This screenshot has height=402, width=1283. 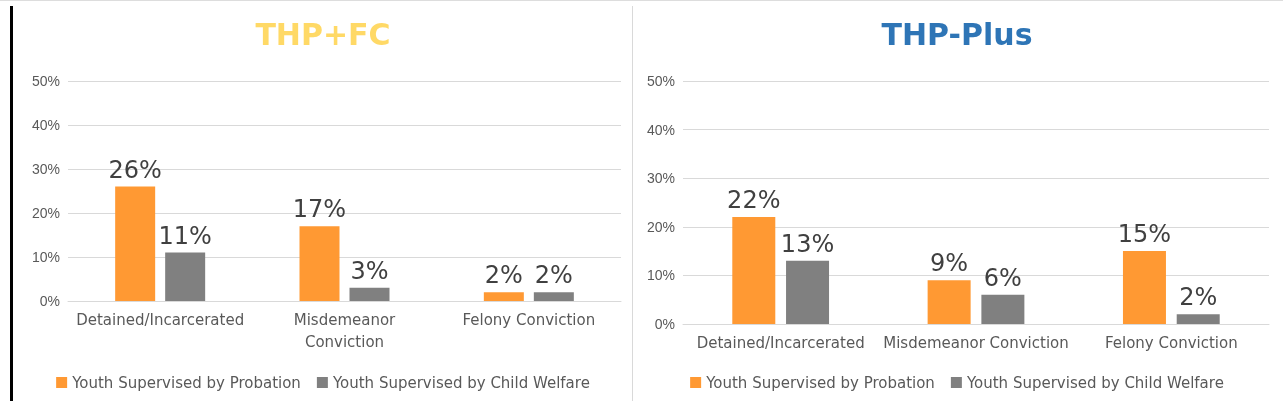 What do you see at coordinates (949, 263) in the screenshot?
I see `data-label: 9%` at bounding box center [949, 263].